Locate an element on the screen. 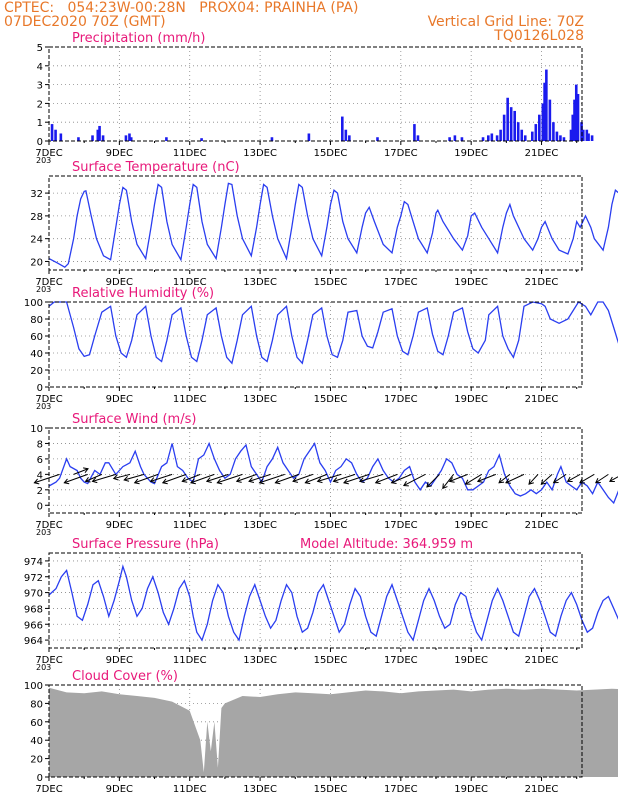  y-tick-label: 60 is located at coordinates (36, 723).